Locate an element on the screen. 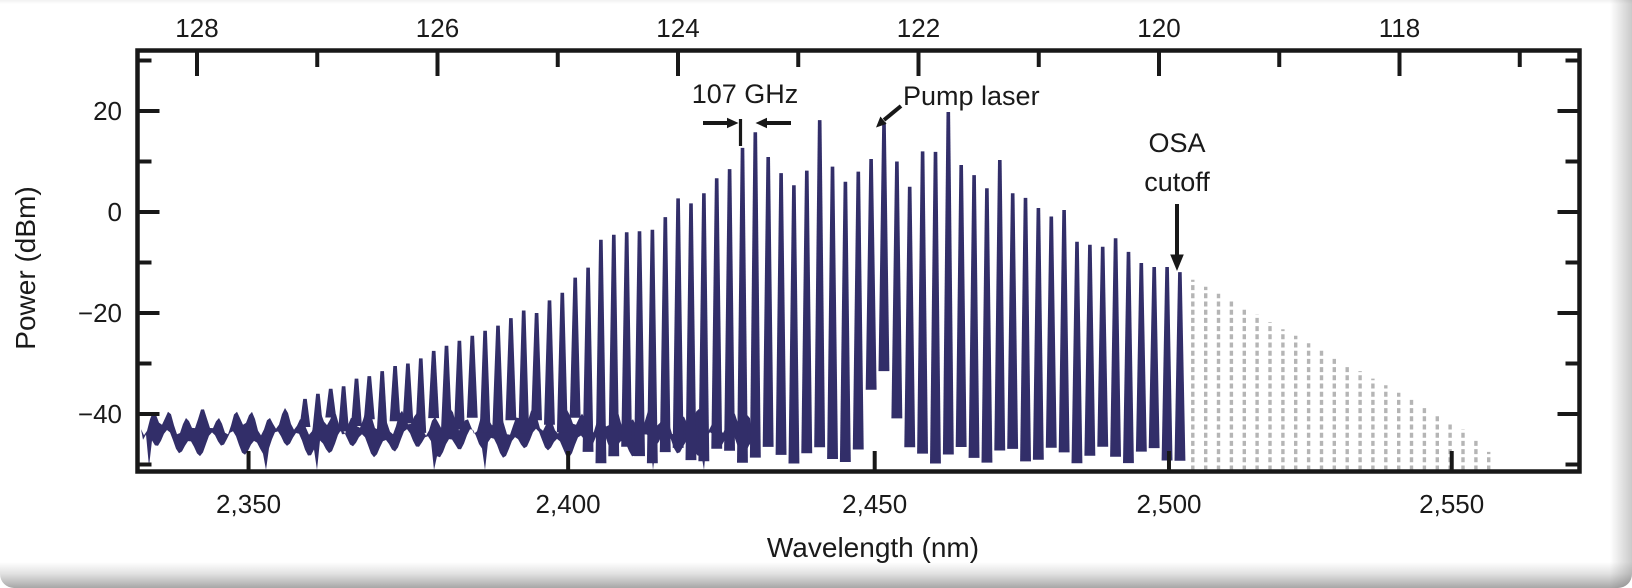 Image resolution: width=1632 pixels, height=588 pixels. spacing-left-arrowhead-icon is located at coordinates (733, 123).